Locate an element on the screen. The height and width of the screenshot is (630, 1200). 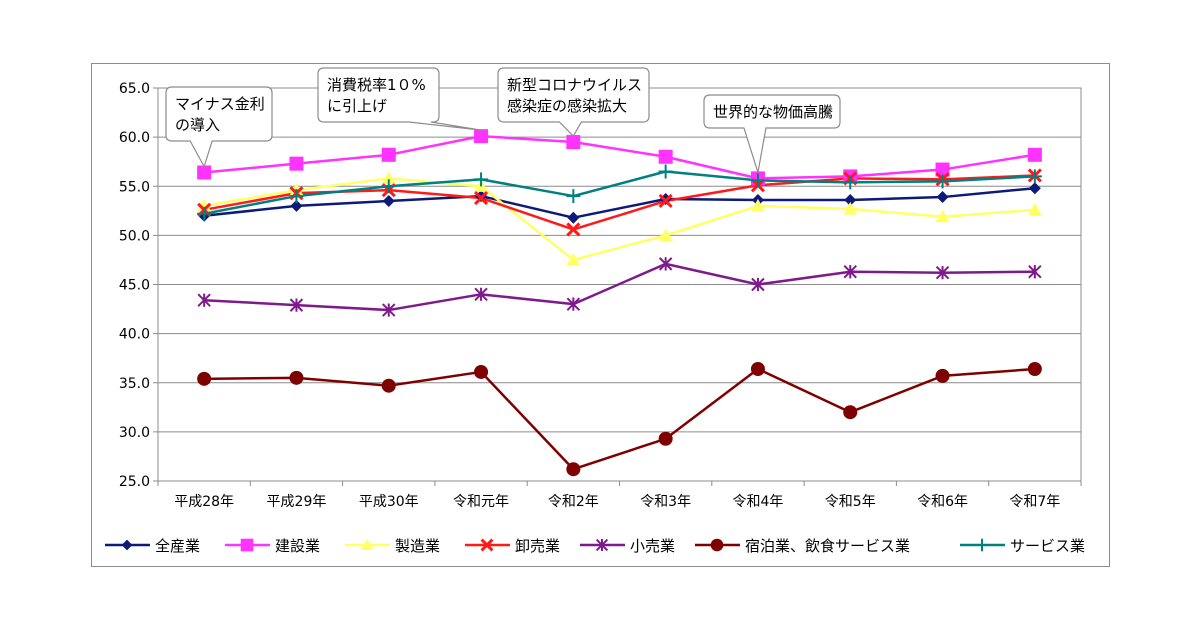
y-tick-label: 35.0 is located at coordinates (134, 384).